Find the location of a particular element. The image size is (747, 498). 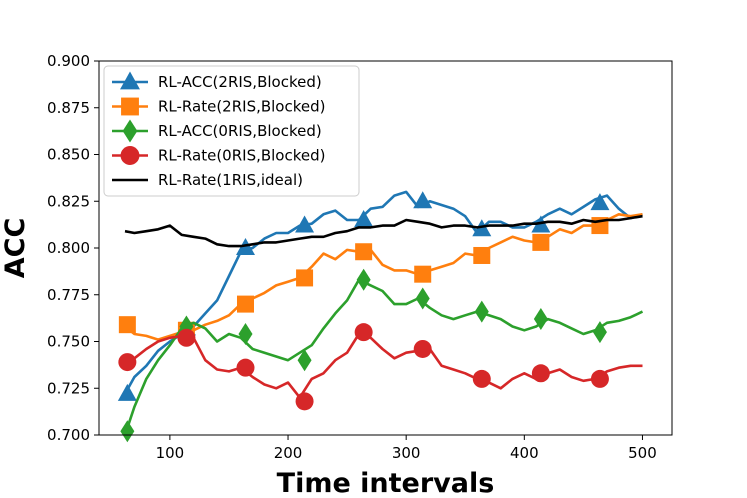

legend-item: RL-ACC(0RIS,Blocked) is located at coordinates (217, 131).